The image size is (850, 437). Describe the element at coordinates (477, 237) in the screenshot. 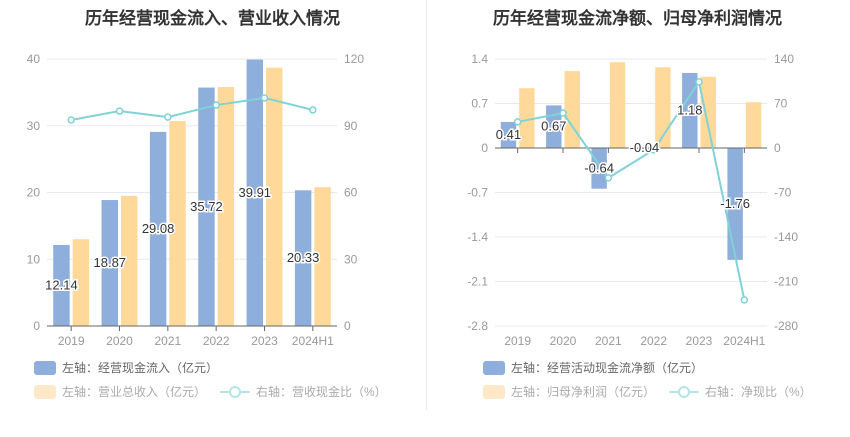

I see `left-tick-label: -1.4` at that location.